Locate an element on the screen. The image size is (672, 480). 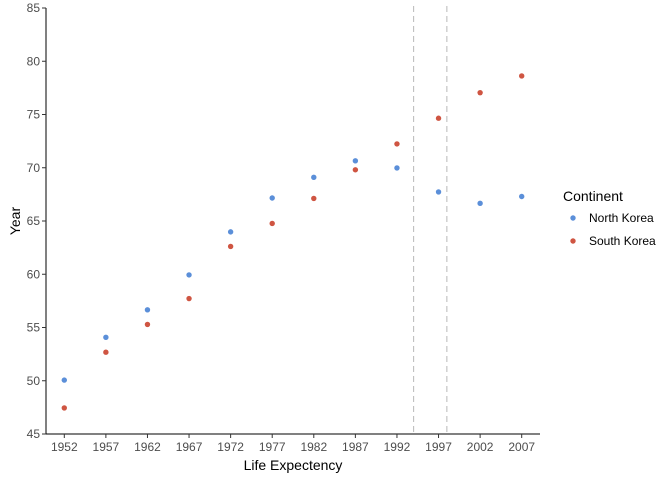
point-south-korea-1952 is located at coordinates (64, 408).